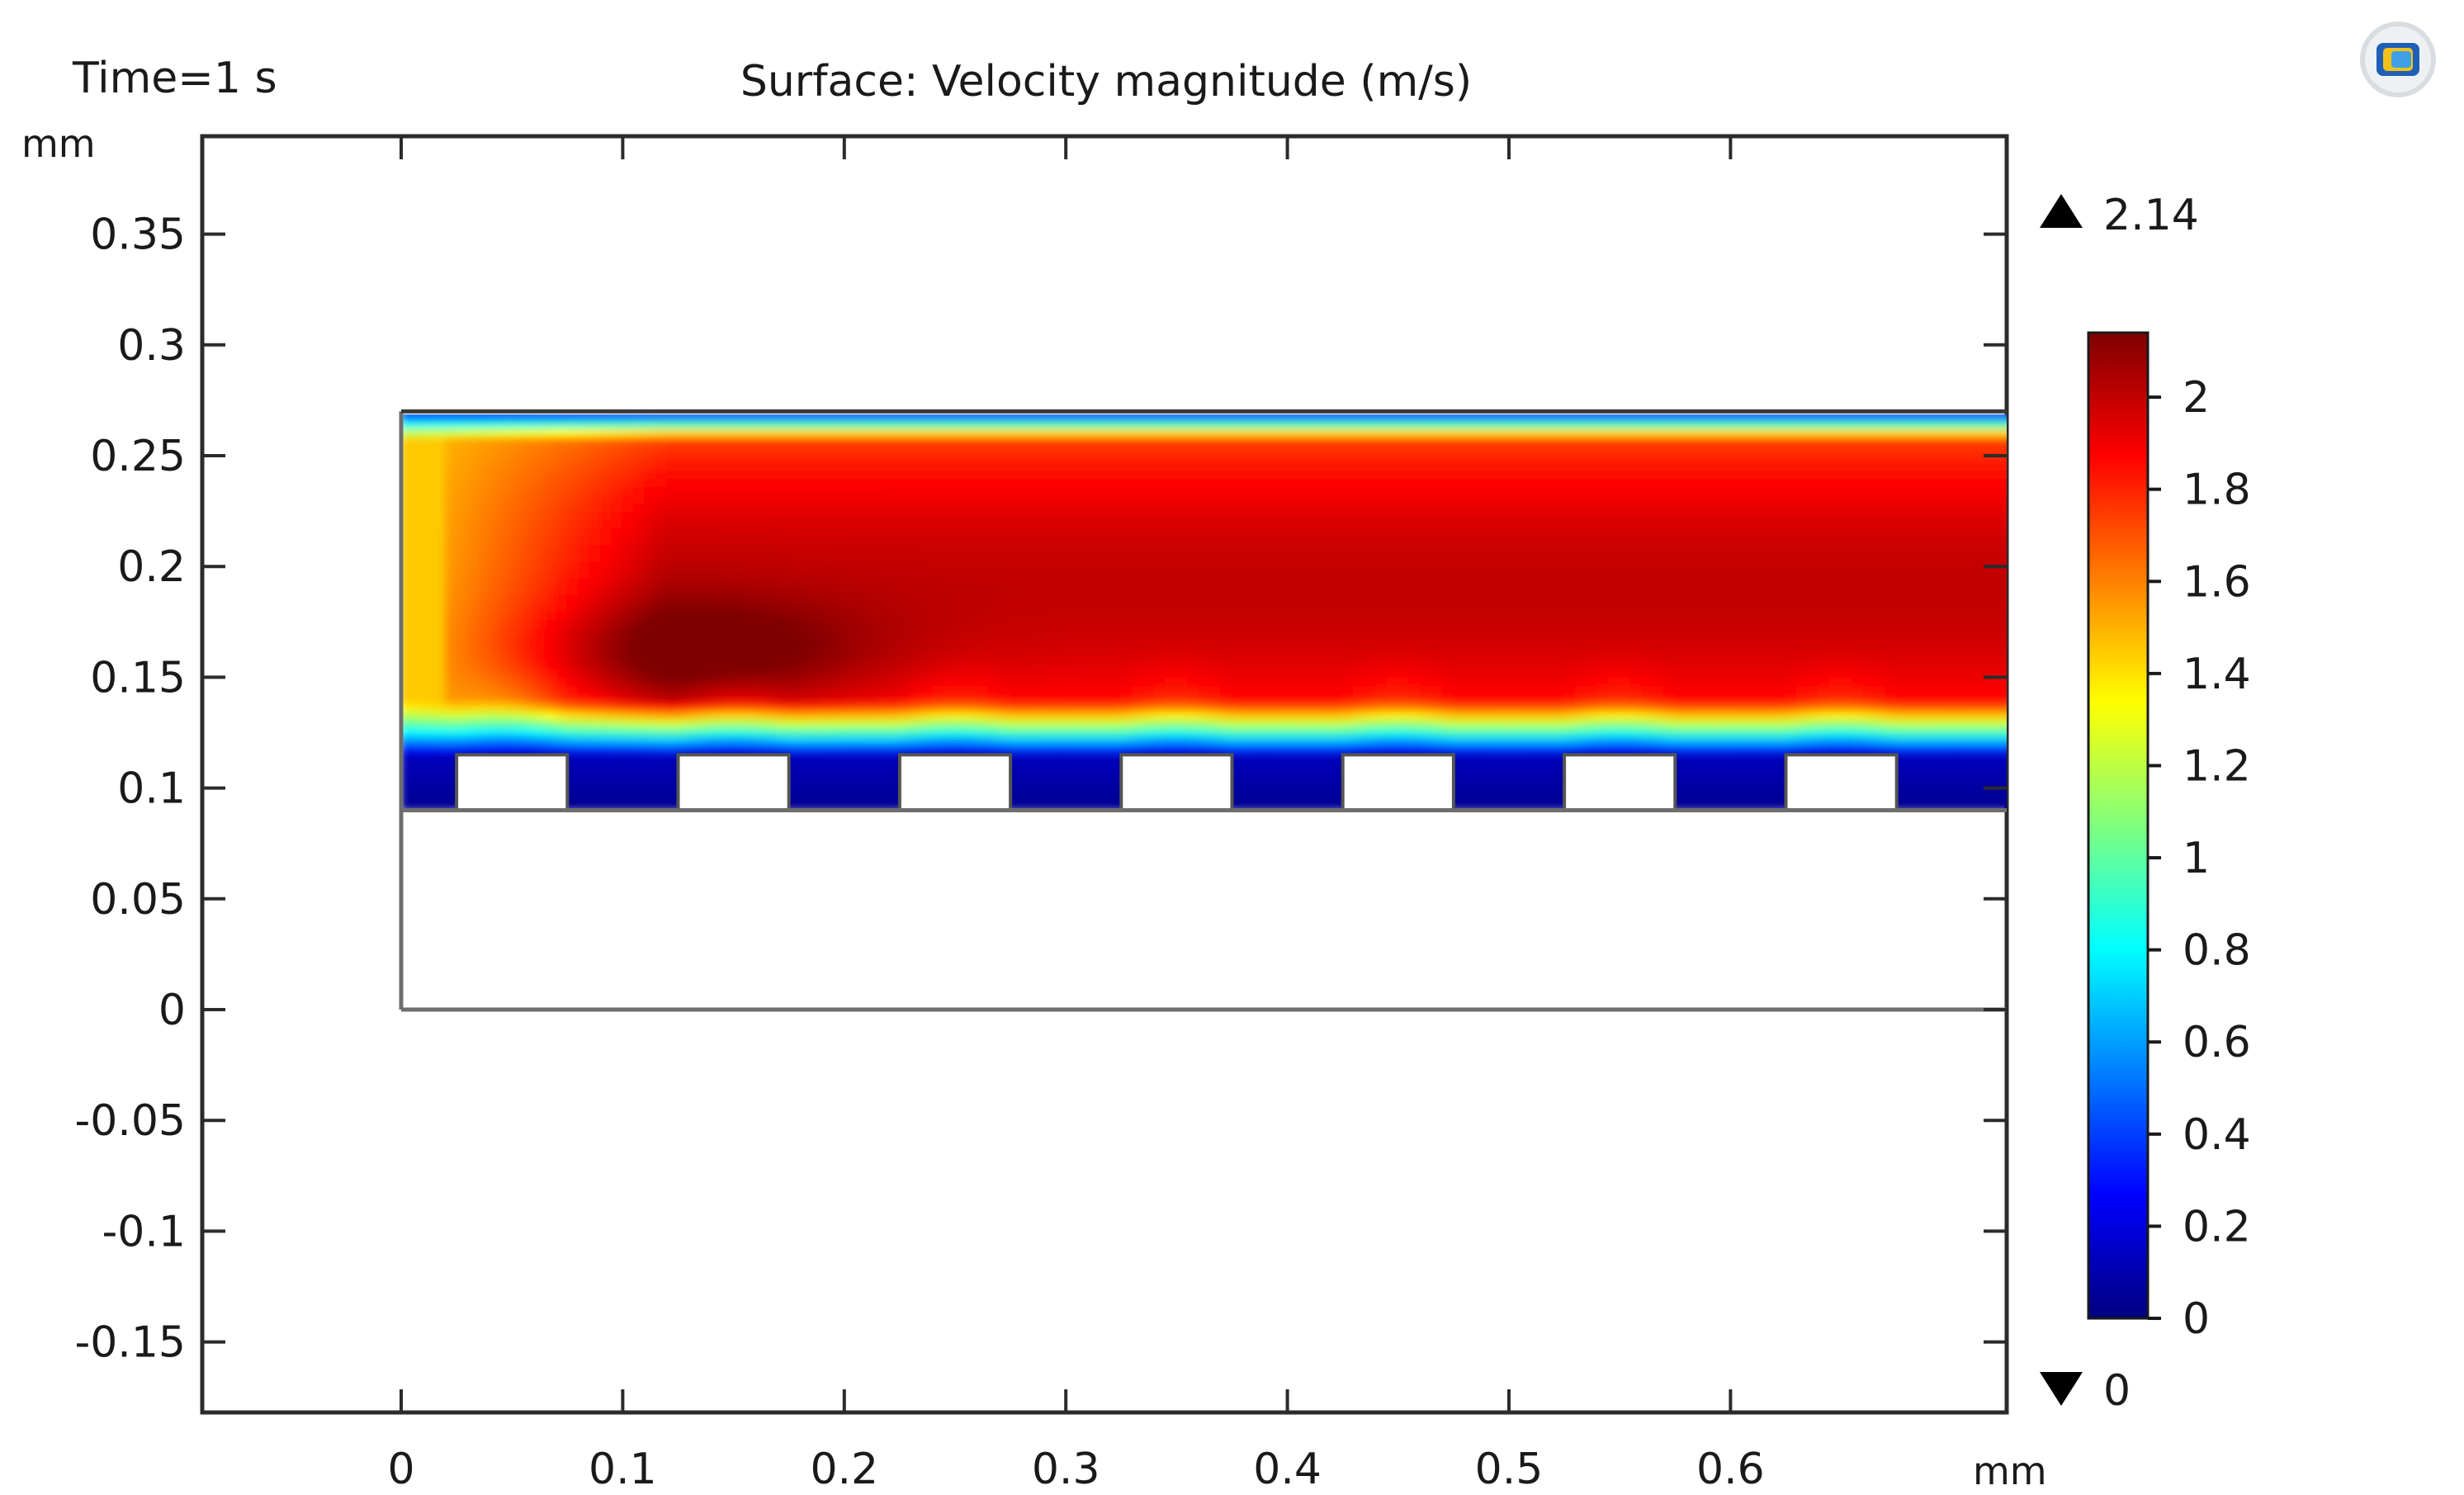 This screenshot has height=1495, width=2464. I want to click on y-axis-unit: mm, so click(59, 143).